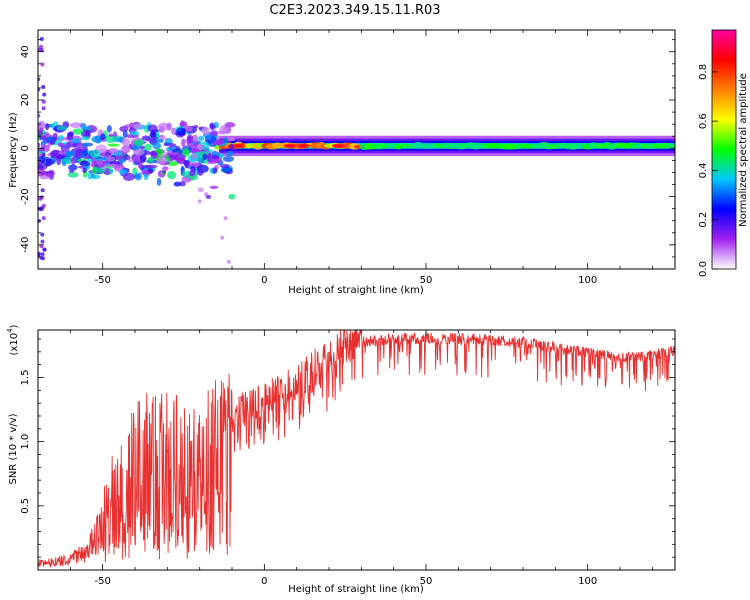  Describe the element at coordinates (724, 149) in the screenshot. I see `colorbar-bar` at that location.